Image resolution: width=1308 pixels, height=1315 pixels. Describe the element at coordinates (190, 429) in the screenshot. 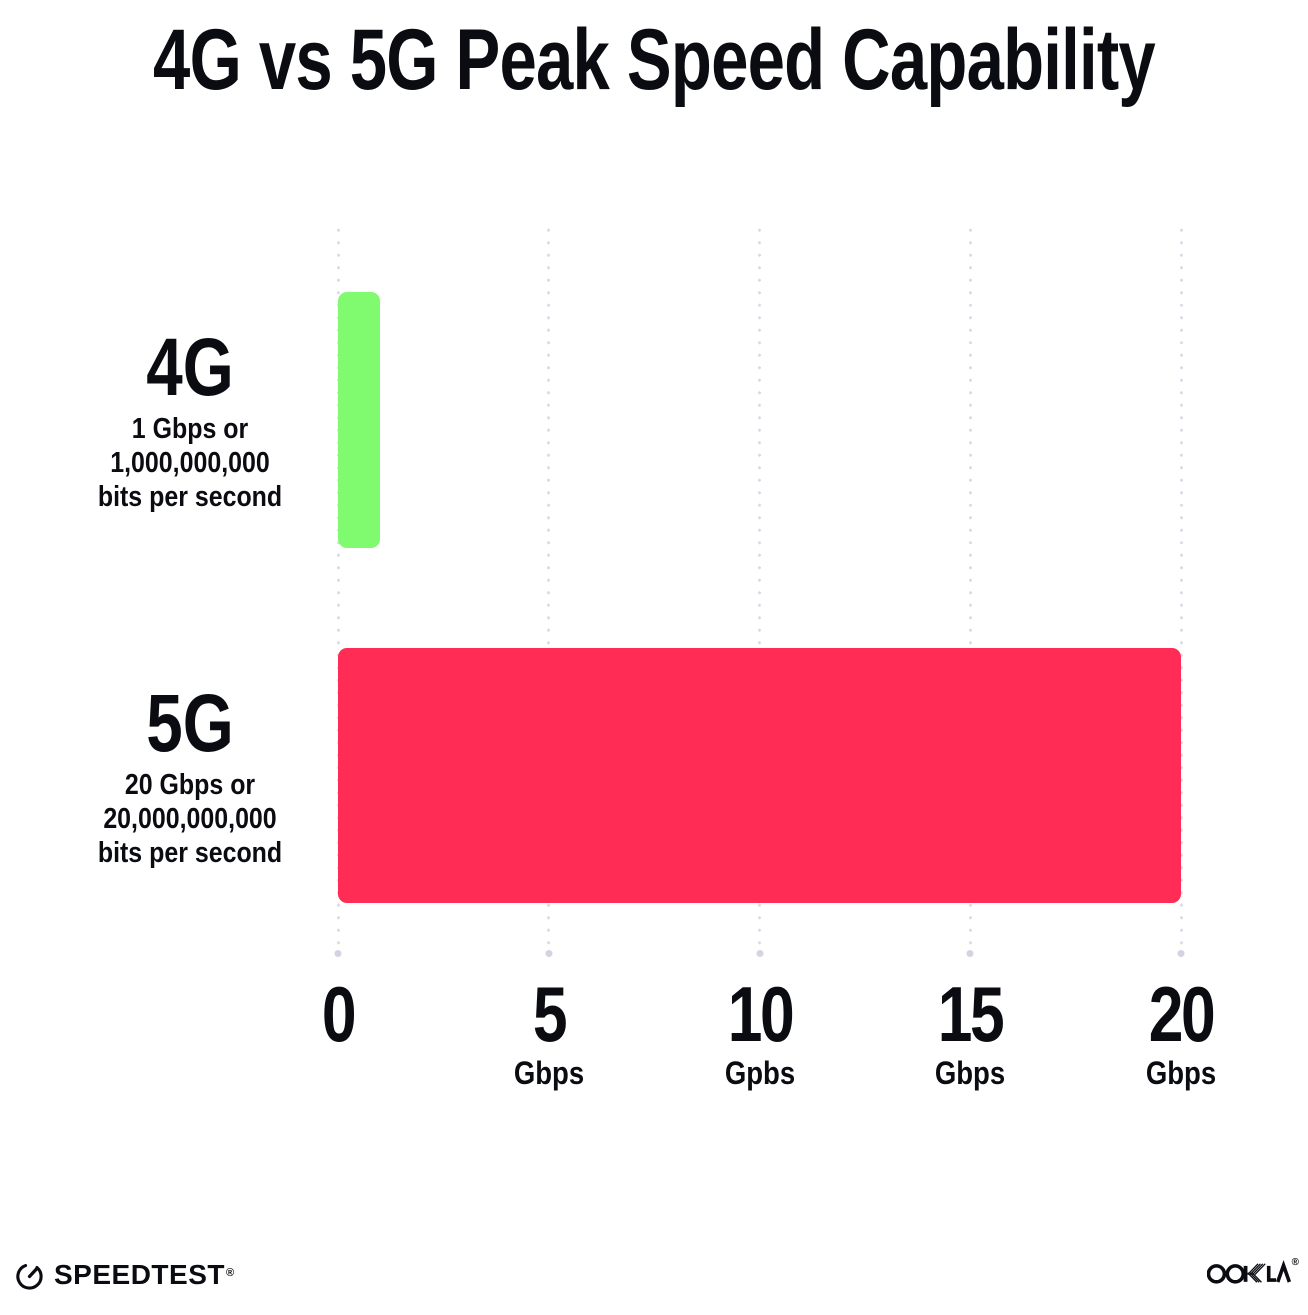

I see `row-desc-4g-line-1: 1 Gbps or` at that location.